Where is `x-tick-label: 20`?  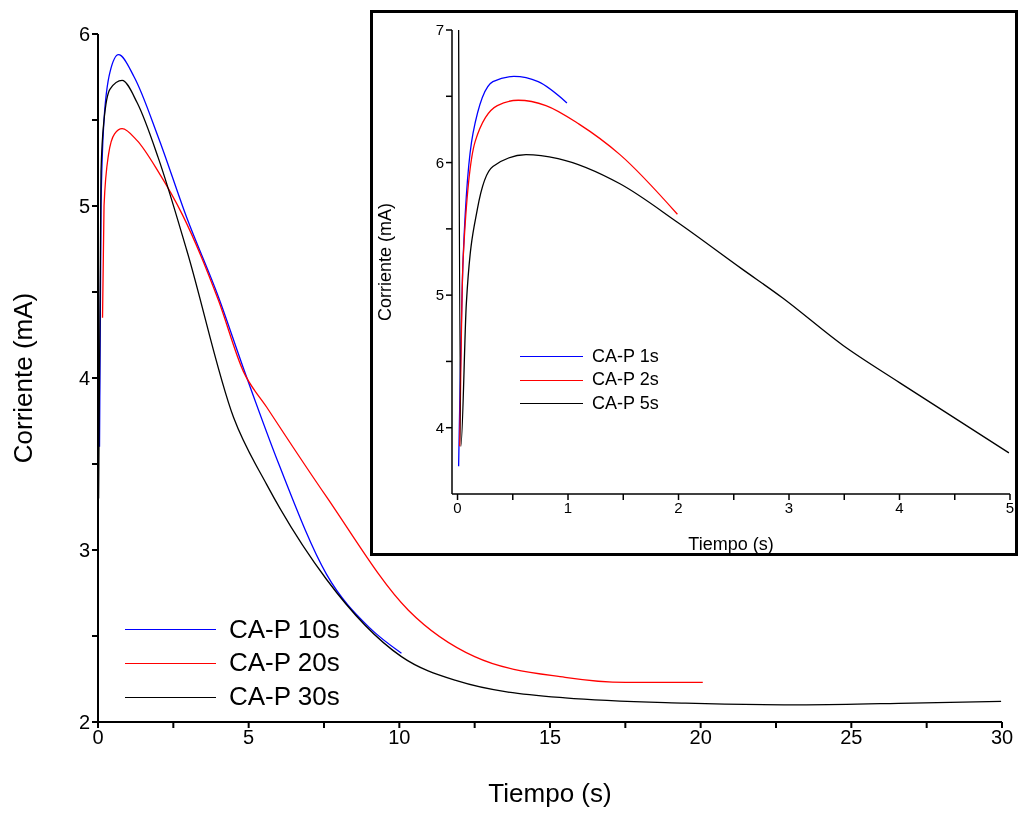 x-tick-label: 20 is located at coordinates (700, 737).